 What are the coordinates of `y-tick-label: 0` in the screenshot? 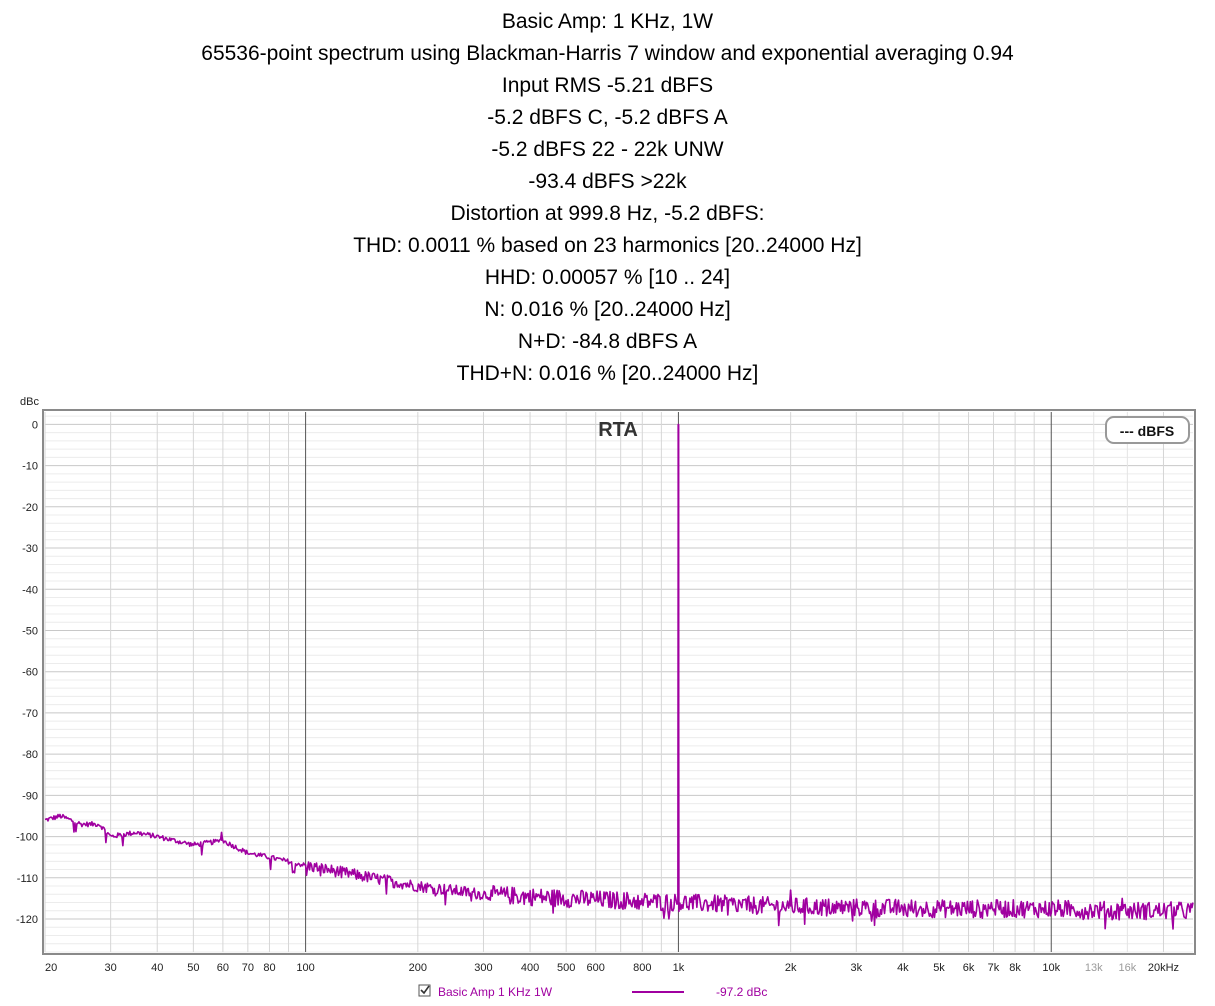 It's located at (35, 425).